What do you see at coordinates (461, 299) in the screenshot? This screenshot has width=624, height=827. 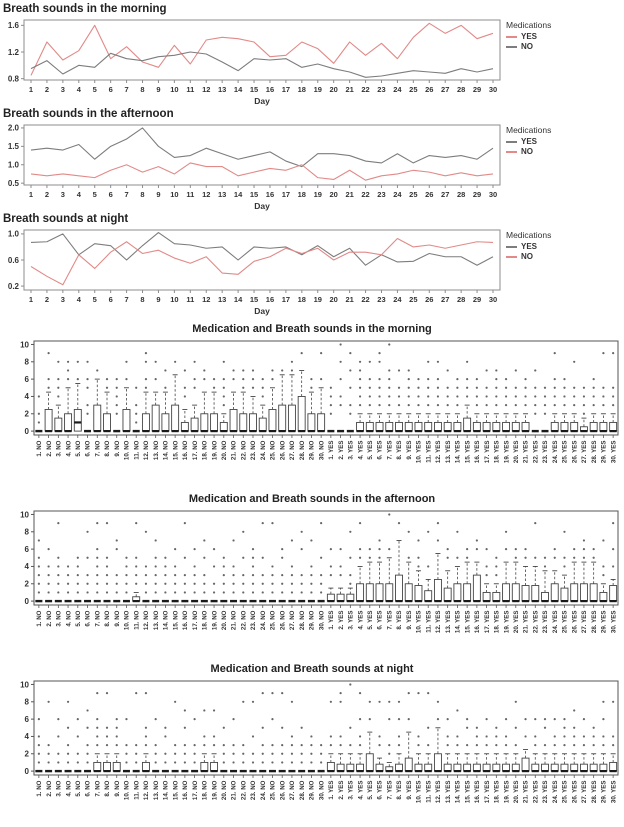 I see `svg-text: 28` at bounding box center [461, 299].